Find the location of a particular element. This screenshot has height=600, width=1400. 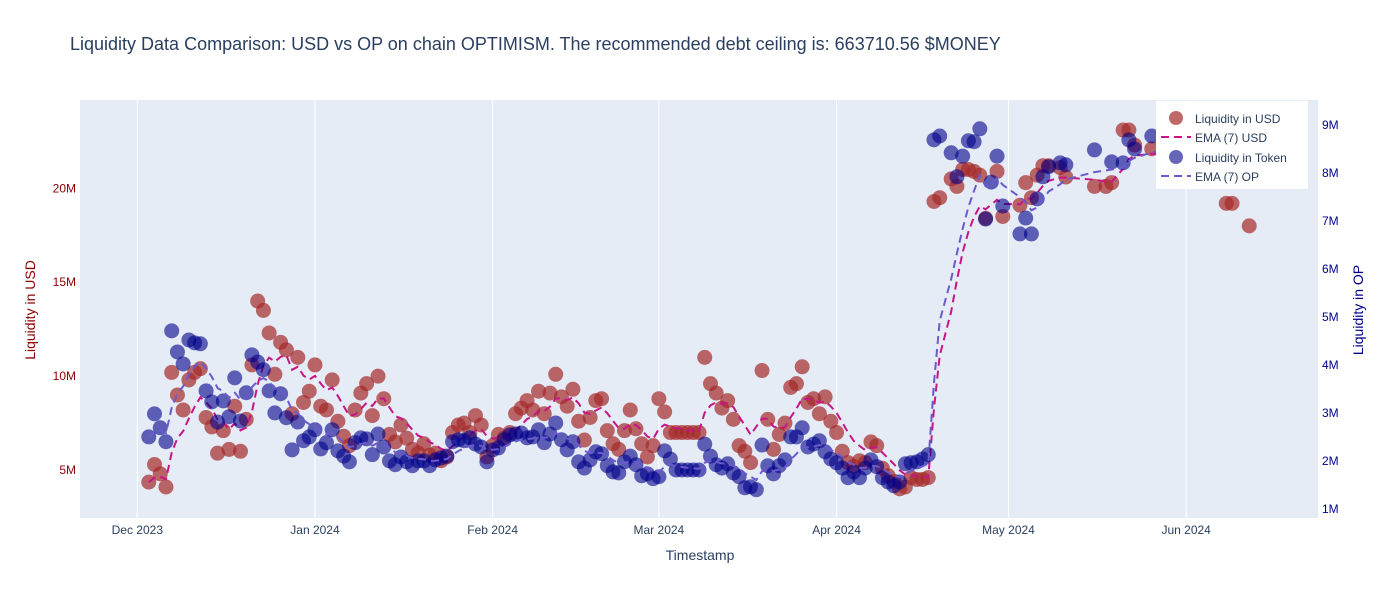

legend-item-ema-usd: EMA (7) USD is located at coordinates (1214, 138).